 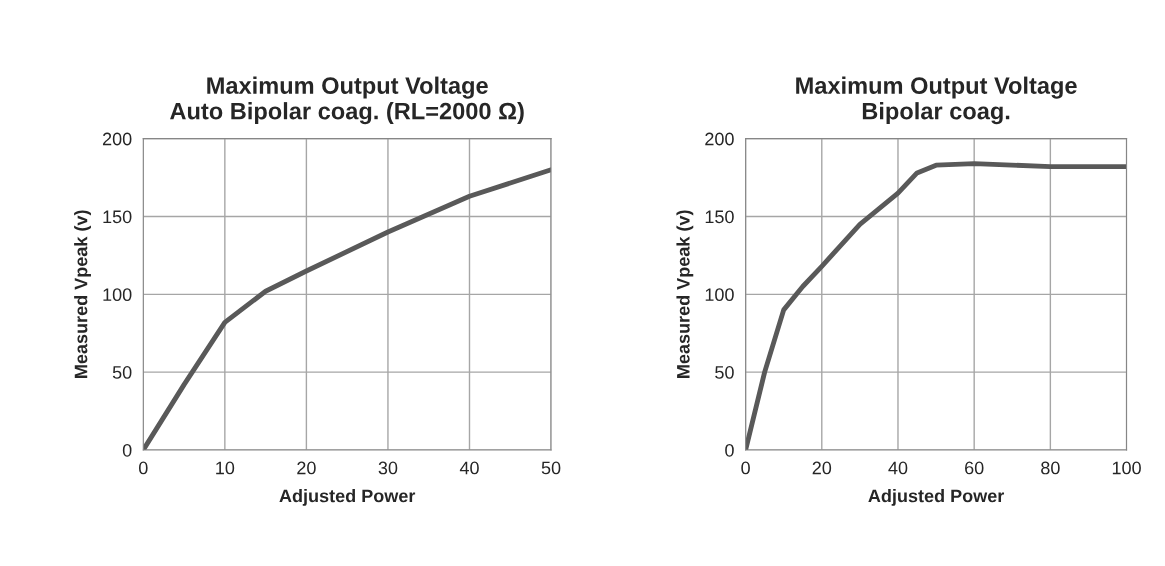 I want to click on x-tick-label: 10, so click(x=225, y=468).